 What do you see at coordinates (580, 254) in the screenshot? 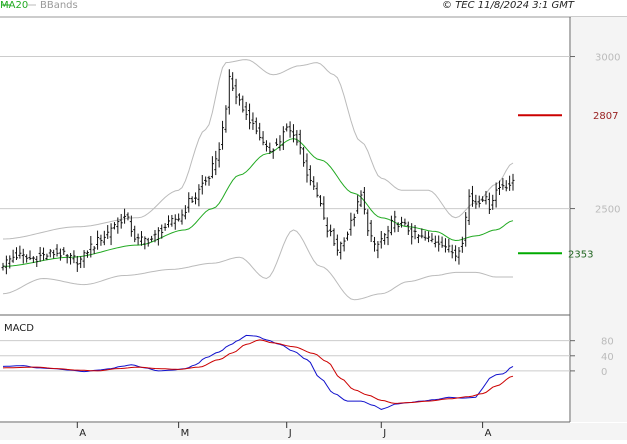
I see `support-level-label: 2353` at bounding box center [580, 254].